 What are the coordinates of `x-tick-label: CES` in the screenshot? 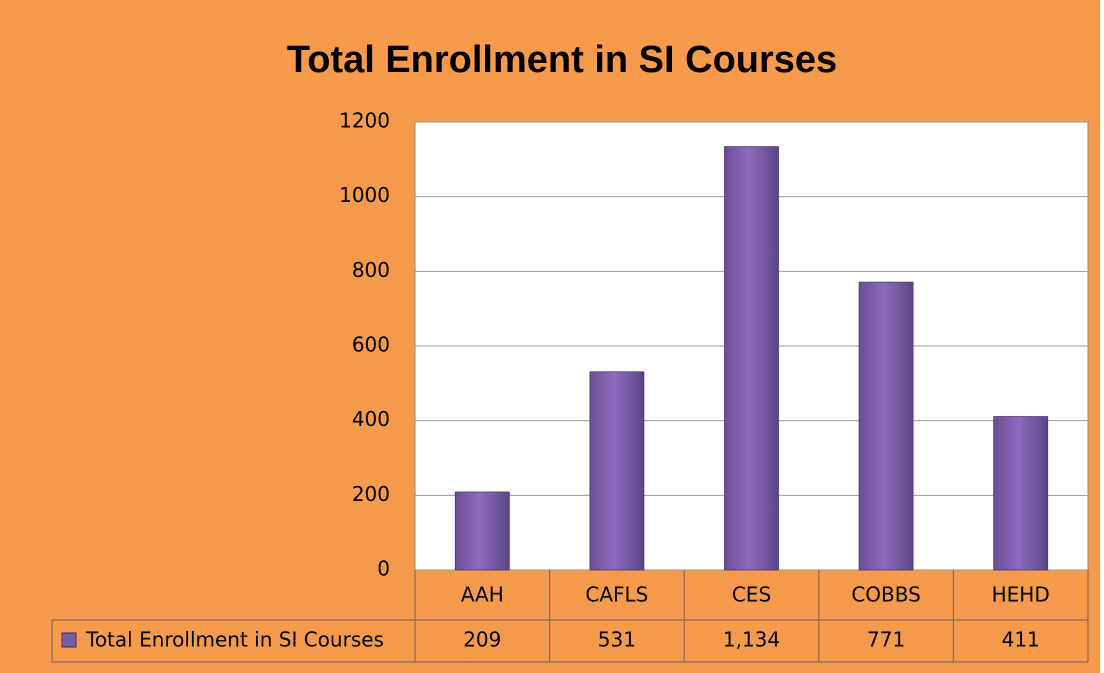 It's located at (751, 595).